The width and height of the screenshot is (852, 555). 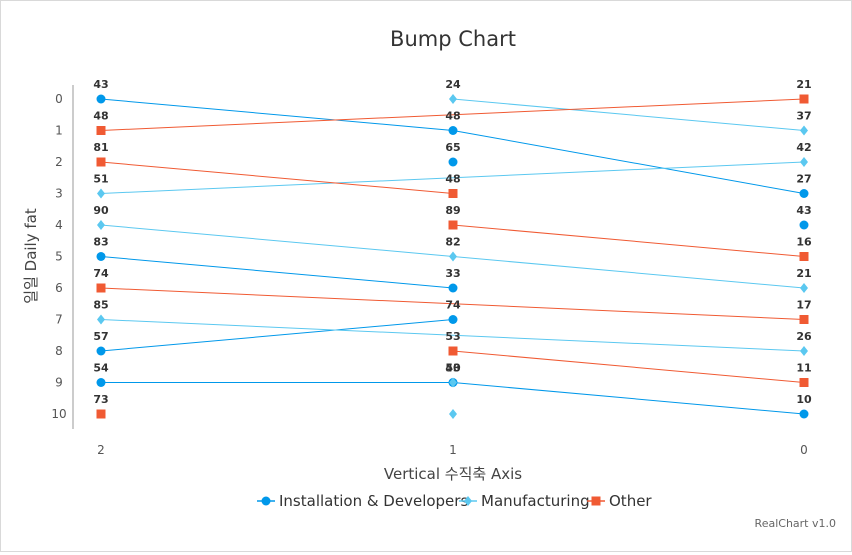 I want to click on data-label: 54, so click(x=101, y=368).